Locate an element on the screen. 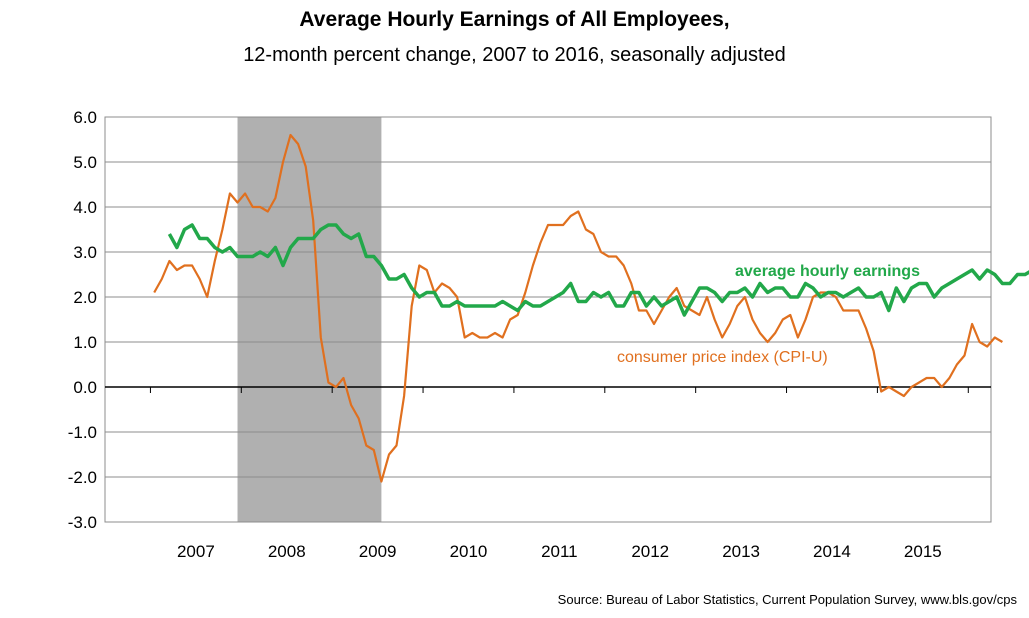  x-tick-labels: 2007 2008 2009 2010 2011 2012 2013 2014 2015 is located at coordinates (559, 551).